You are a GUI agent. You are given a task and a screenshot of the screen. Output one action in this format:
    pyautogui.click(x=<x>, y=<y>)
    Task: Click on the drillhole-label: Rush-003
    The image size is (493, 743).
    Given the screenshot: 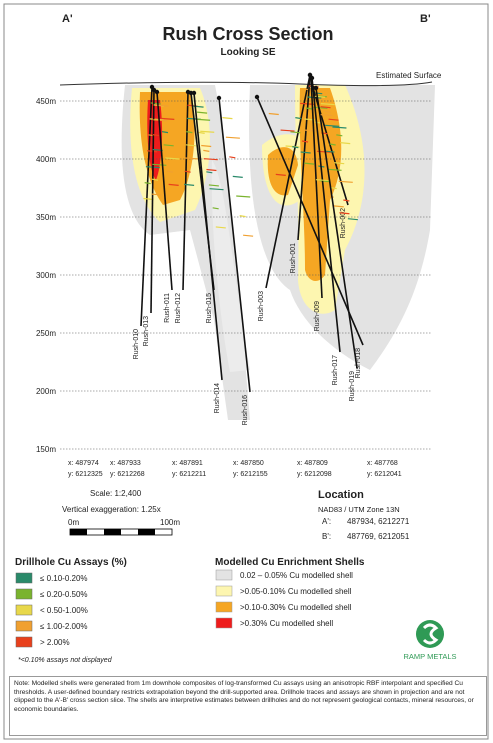 What is the action you would take?
    pyautogui.click(x=261, y=306)
    